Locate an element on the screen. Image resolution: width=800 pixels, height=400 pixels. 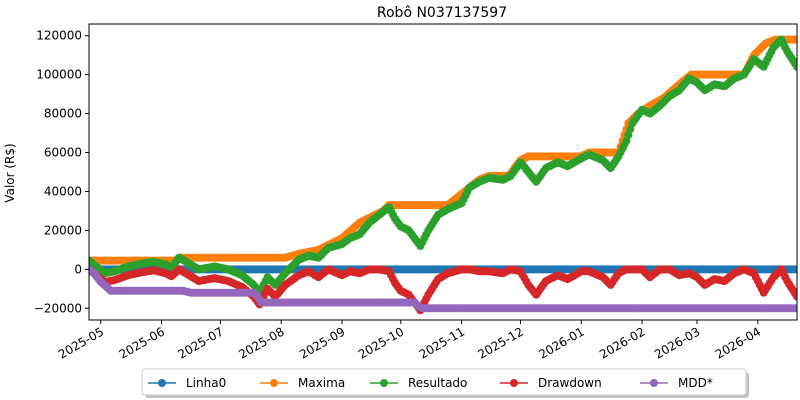
x-tick-label: 2025-11 is located at coordinates (442, 342).